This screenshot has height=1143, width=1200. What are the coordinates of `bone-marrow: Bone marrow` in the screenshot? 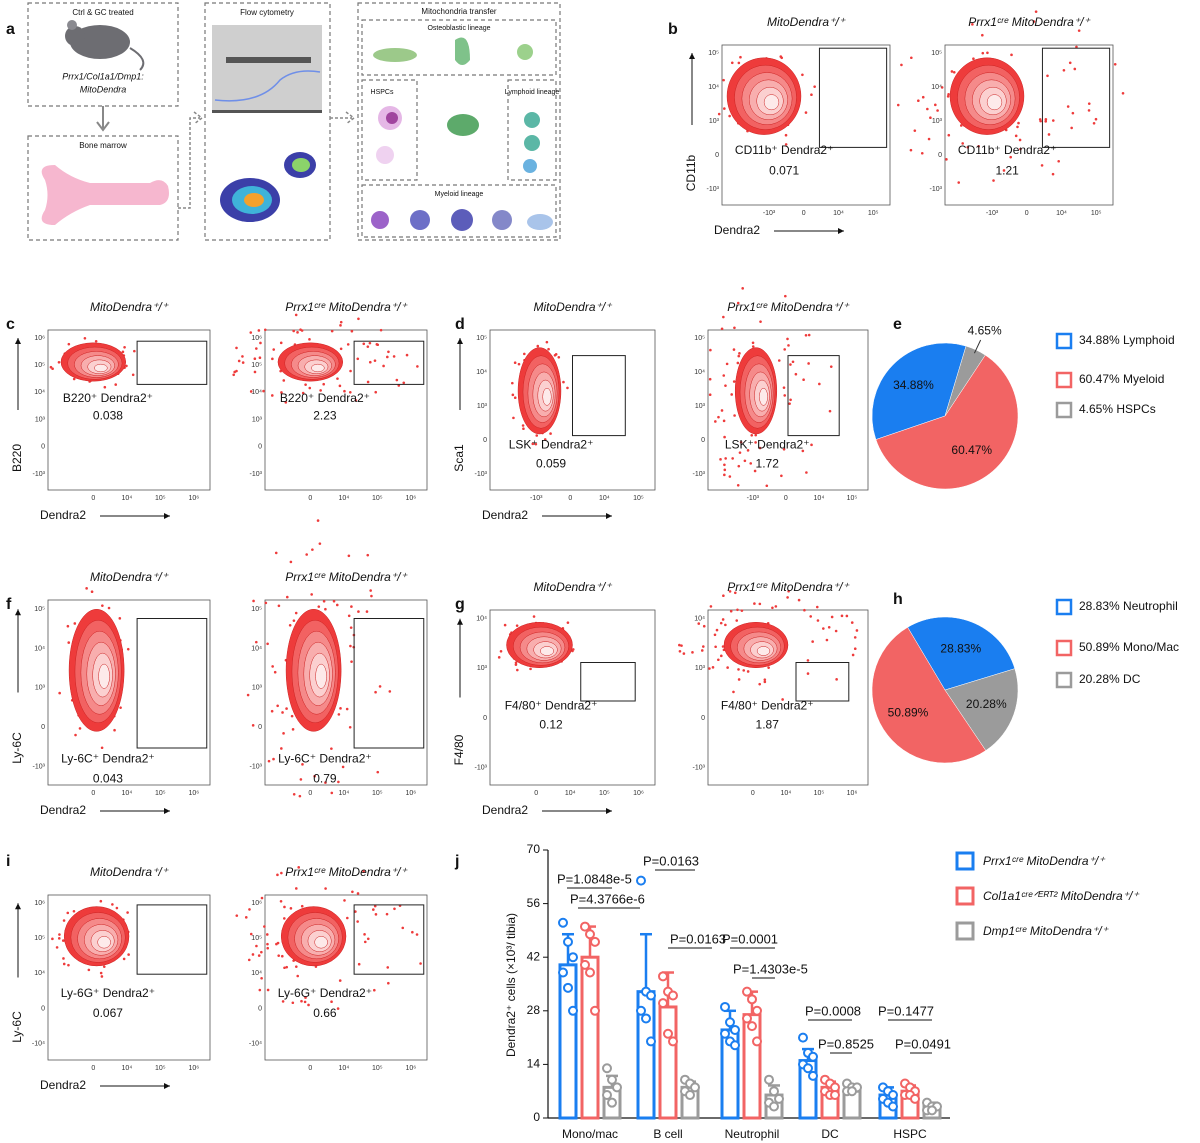 It's located at (103, 145).